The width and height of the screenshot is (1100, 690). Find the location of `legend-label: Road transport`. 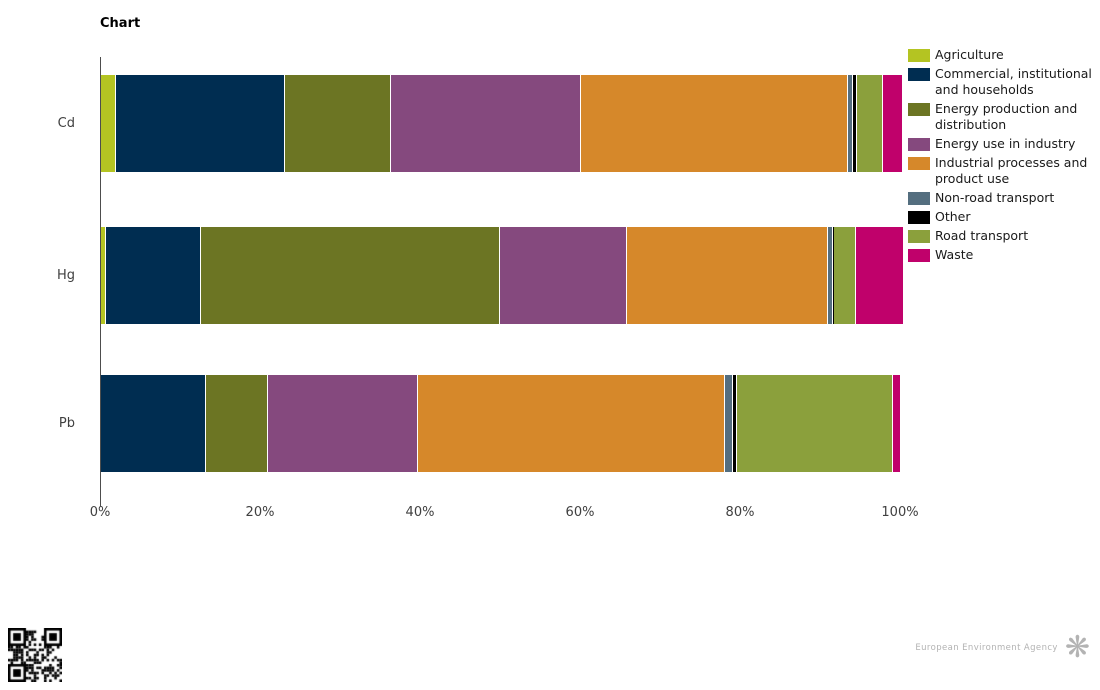

legend-label: Road transport is located at coordinates (982, 235).